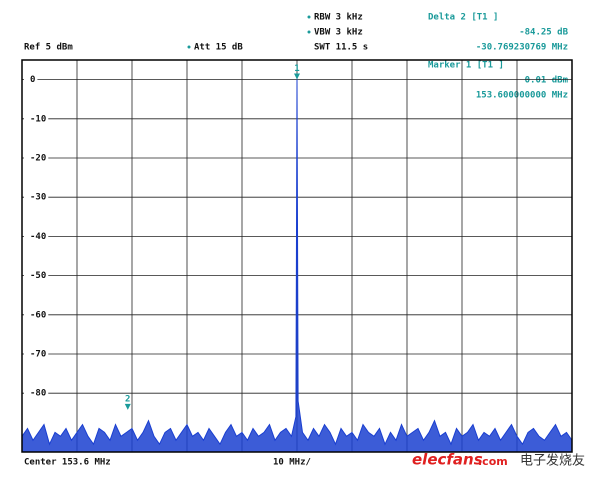 The height and width of the screenshot is (479, 616). I want to click on marker-title: Marker 1 [T1 ], so click(466, 66).